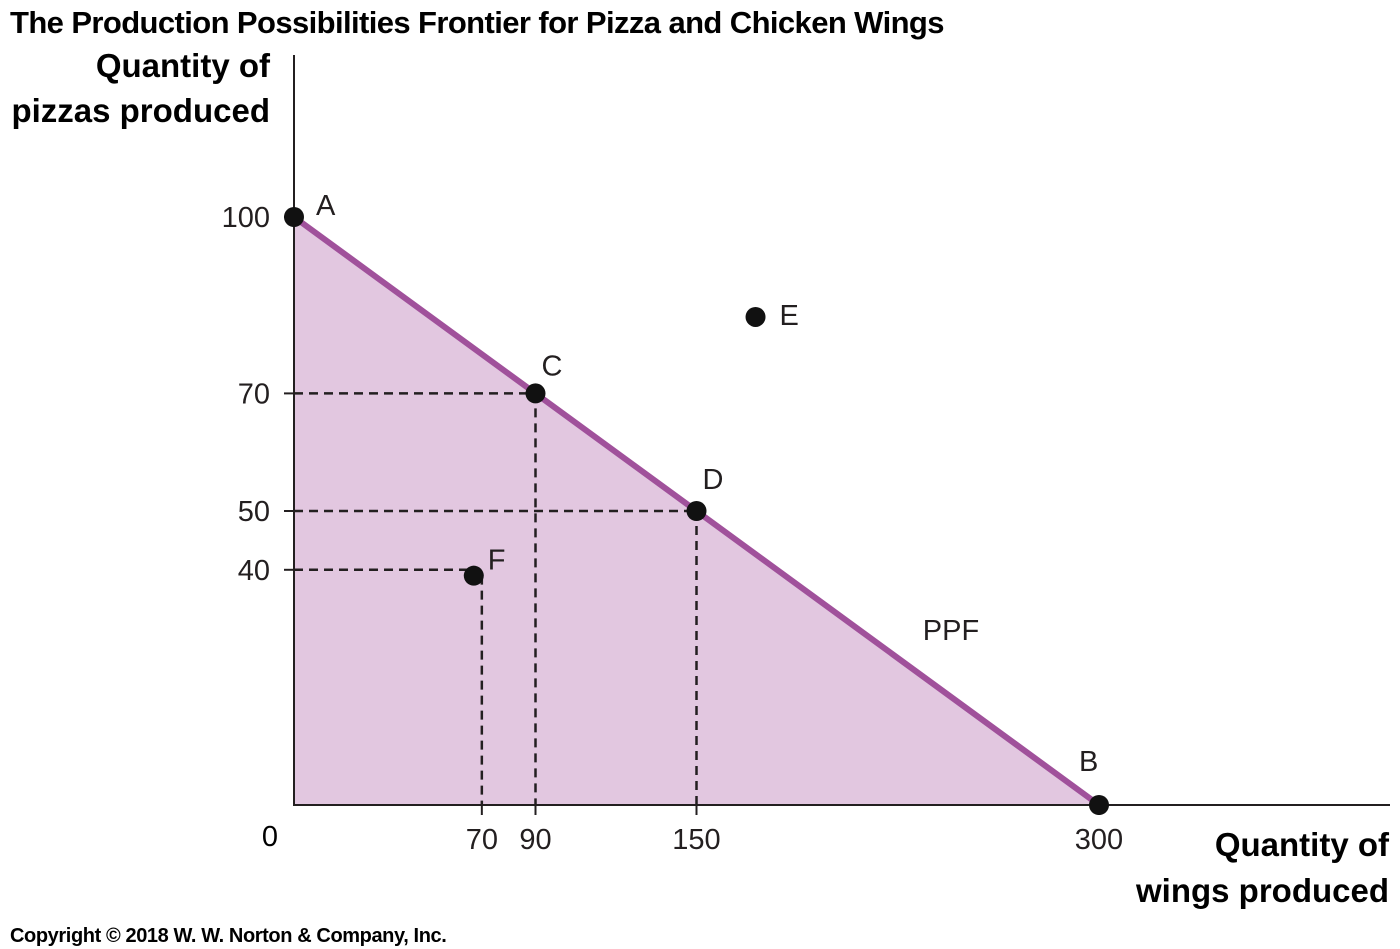 The image size is (1400, 949). I want to click on x-tick-label-90: 90, so click(535, 840).